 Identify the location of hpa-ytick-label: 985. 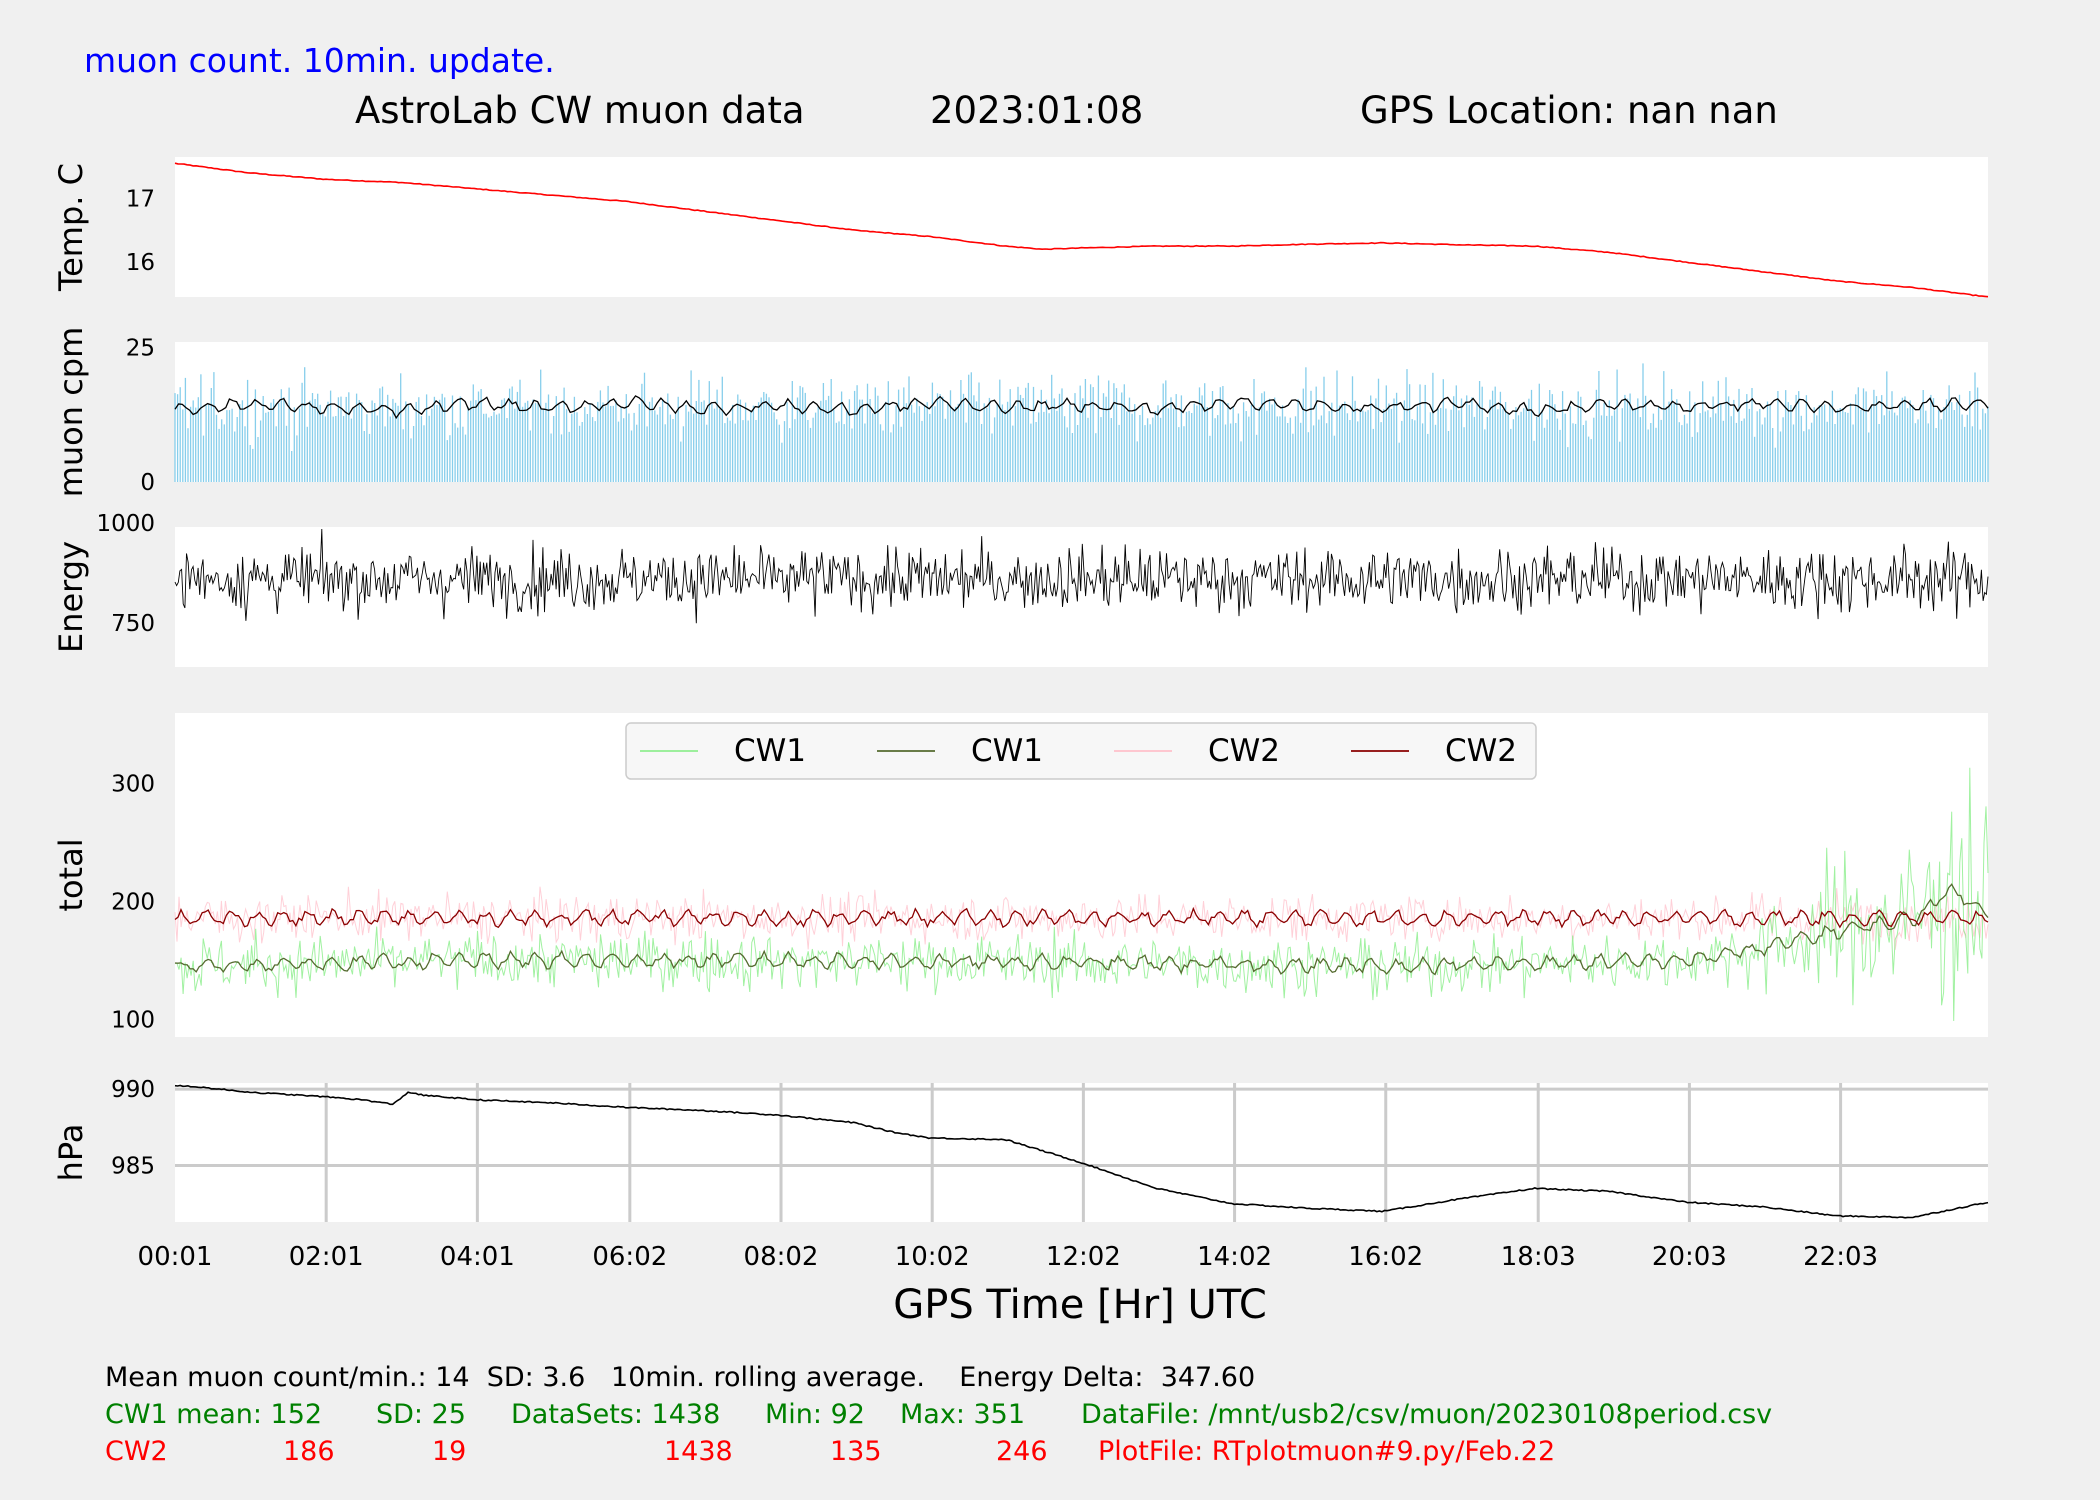
(133, 1166).